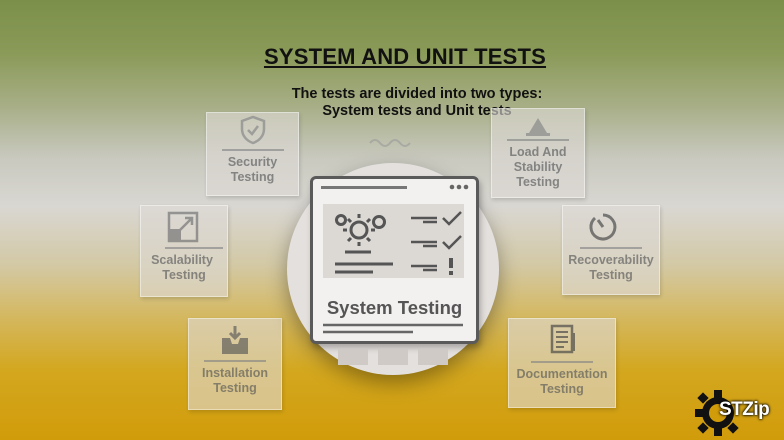 This screenshot has width=784, height=440. Describe the element at coordinates (611, 260) in the screenshot. I see `recoverability-label-line-1: Recoverability` at that location.